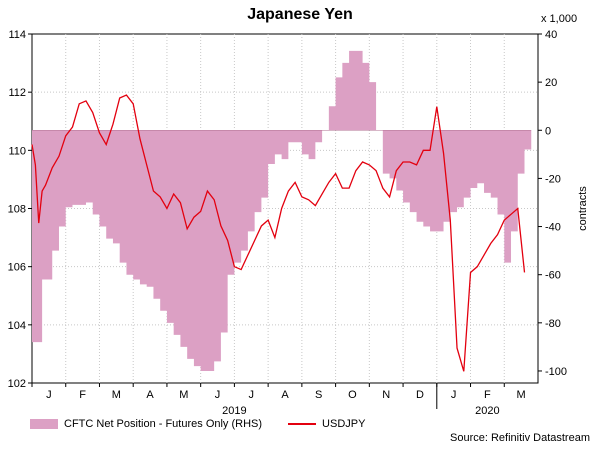 This screenshot has width=600, height=452. Describe the element at coordinates (234, 411) in the screenshot. I see `year-label: 2019` at that location.